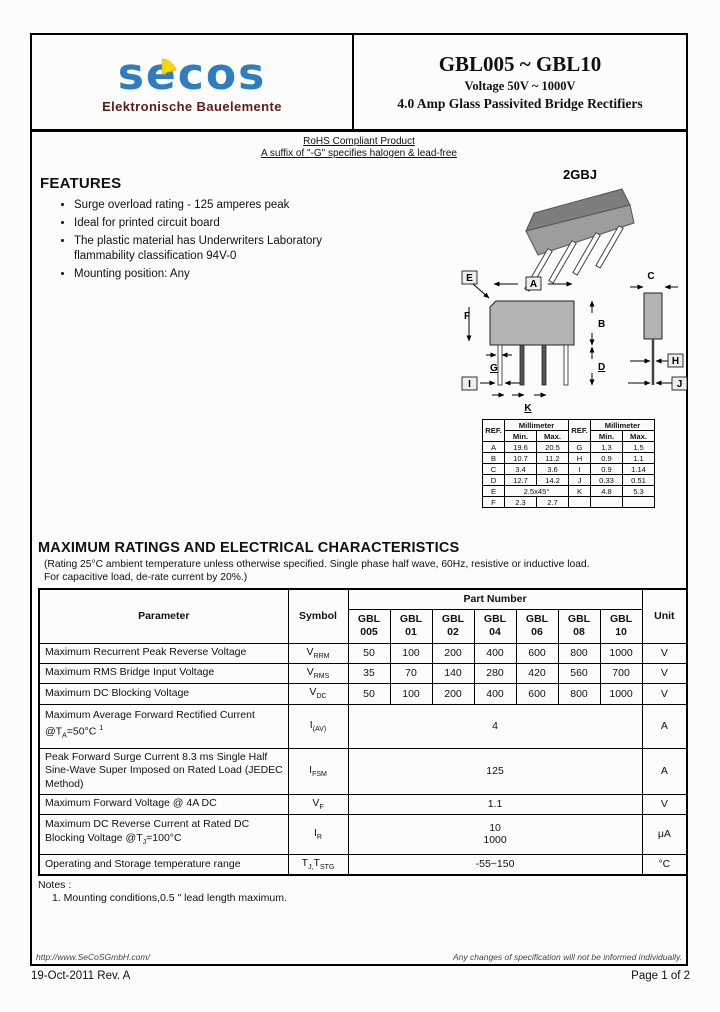 Image resolution: width=720 pixels, height=1012 pixels. Describe the element at coordinates (680, 384) in the screenshot. I see `svg-text: J` at that location.